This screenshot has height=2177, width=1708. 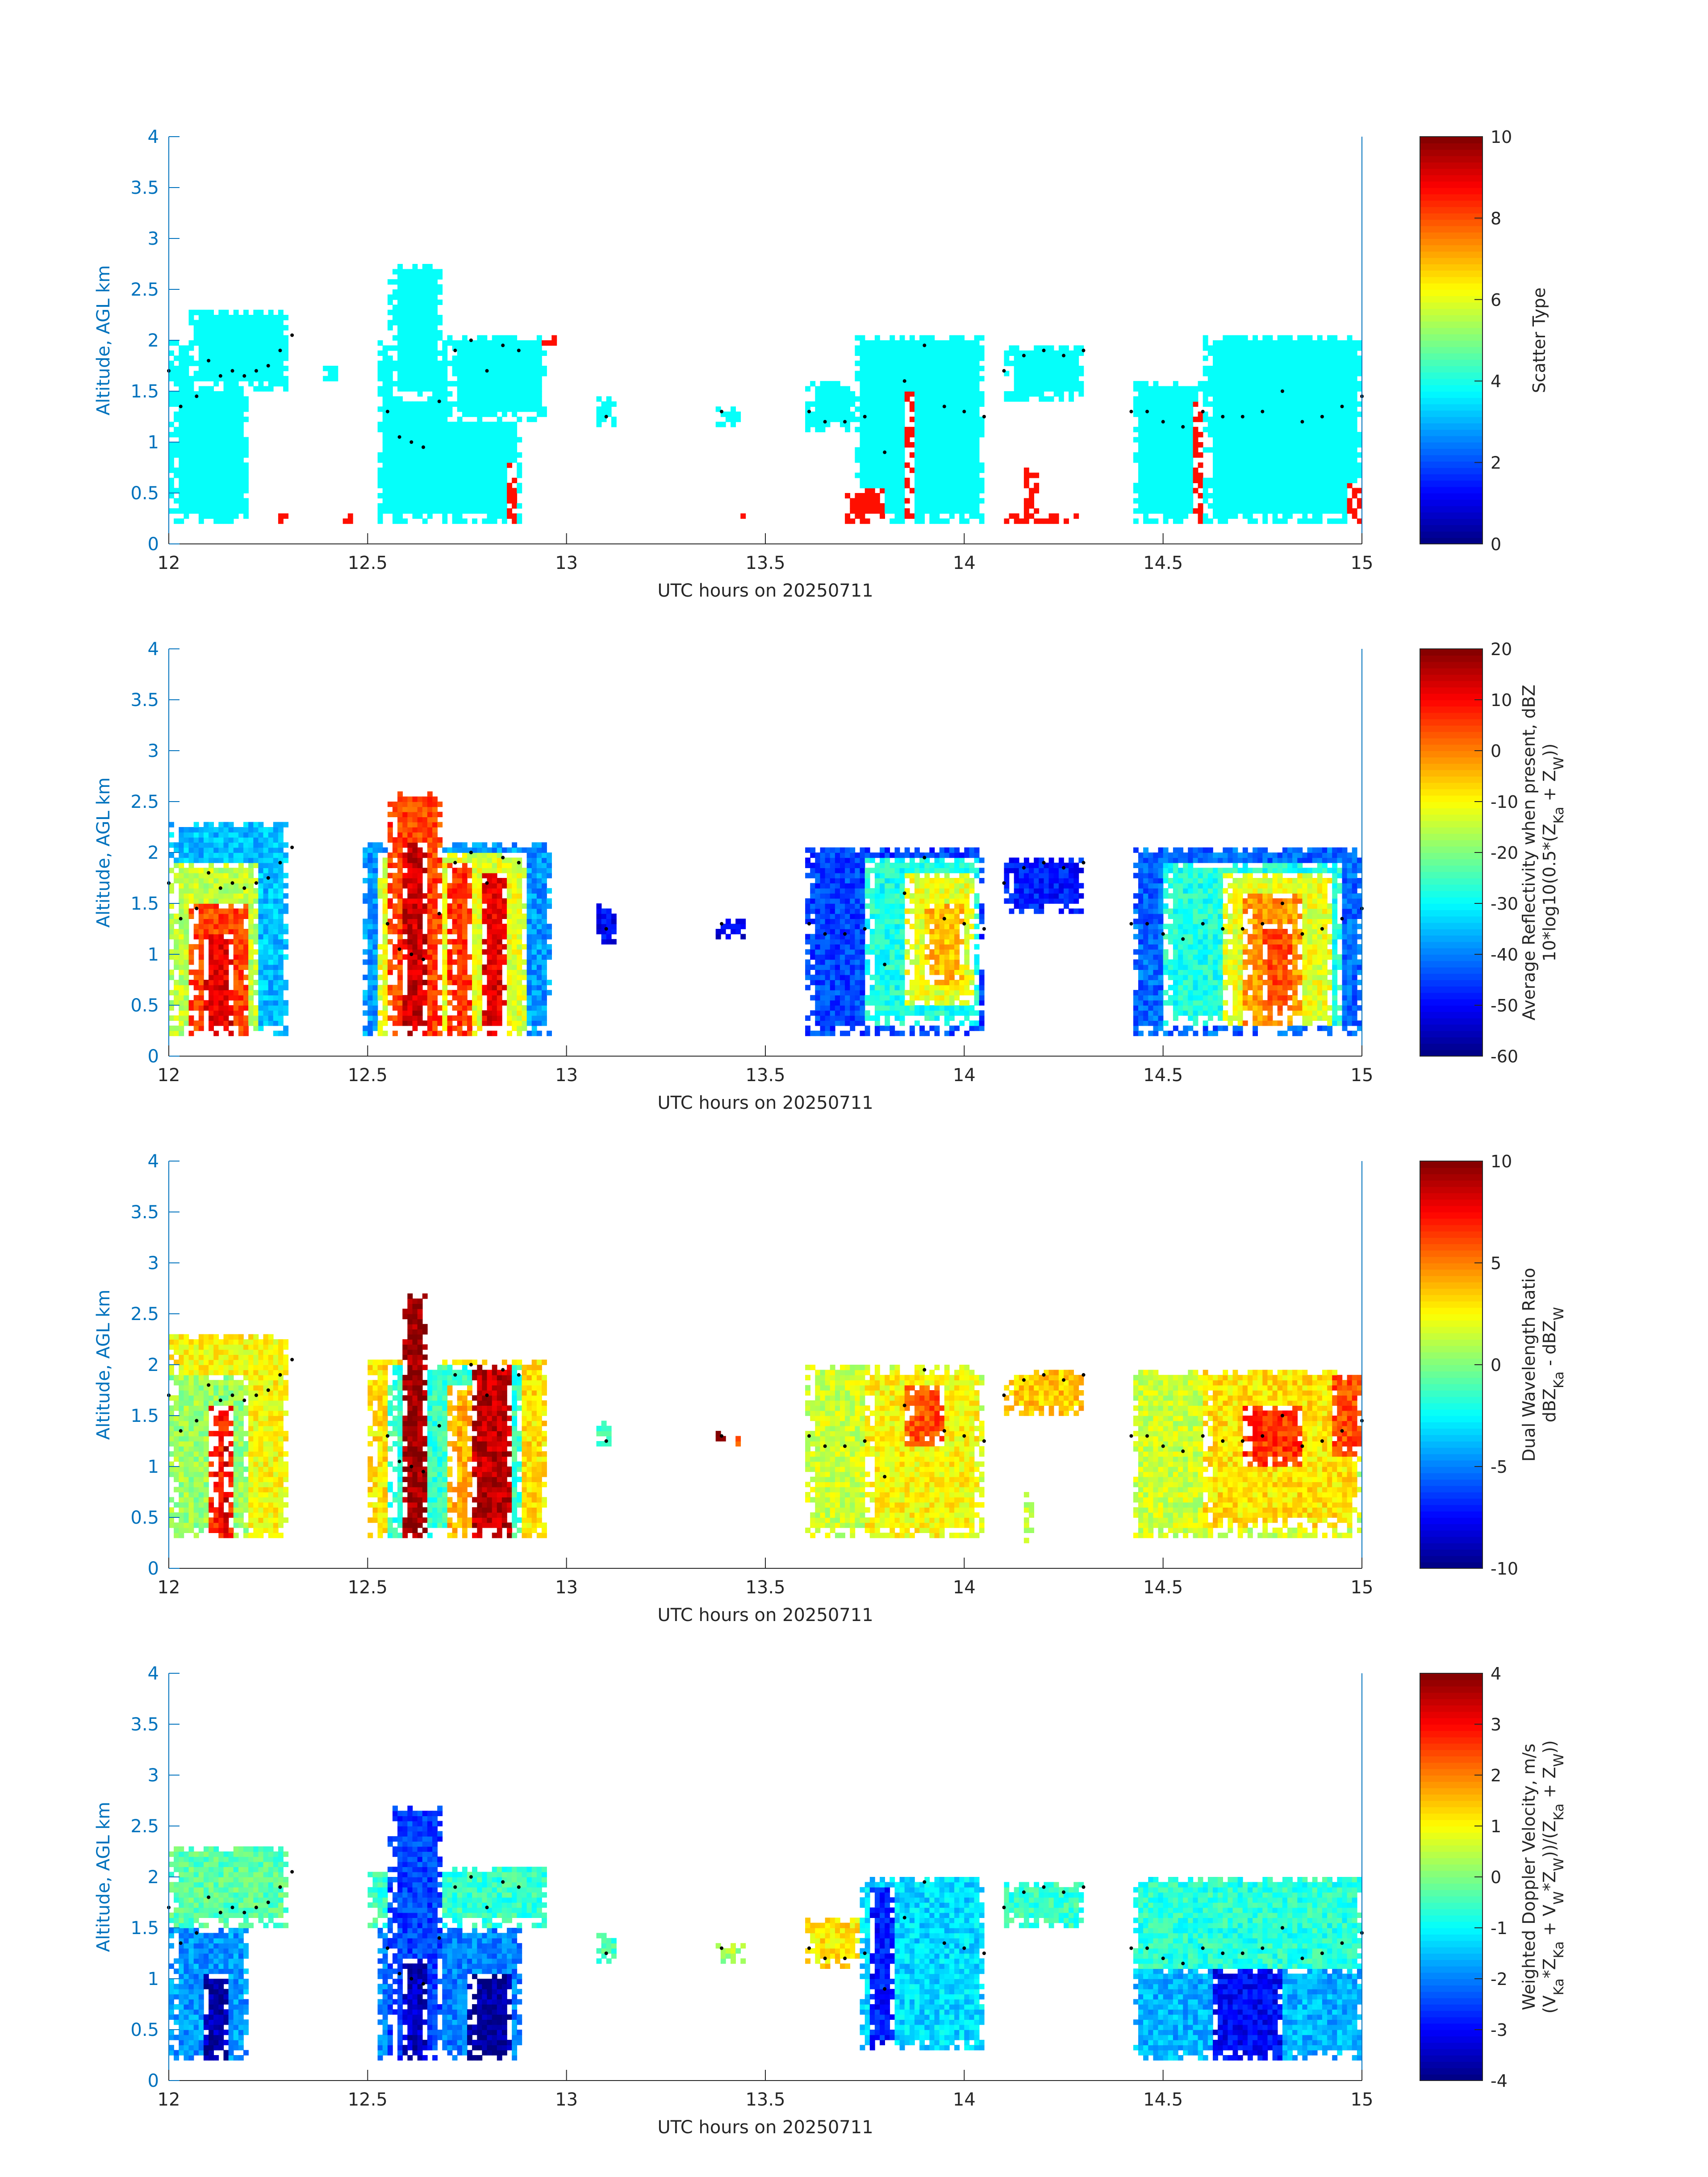 What do you see at coordinates (1451, 340) in the screenshot?
I see `colorbar-frame` at bounding box center [1451, 340].